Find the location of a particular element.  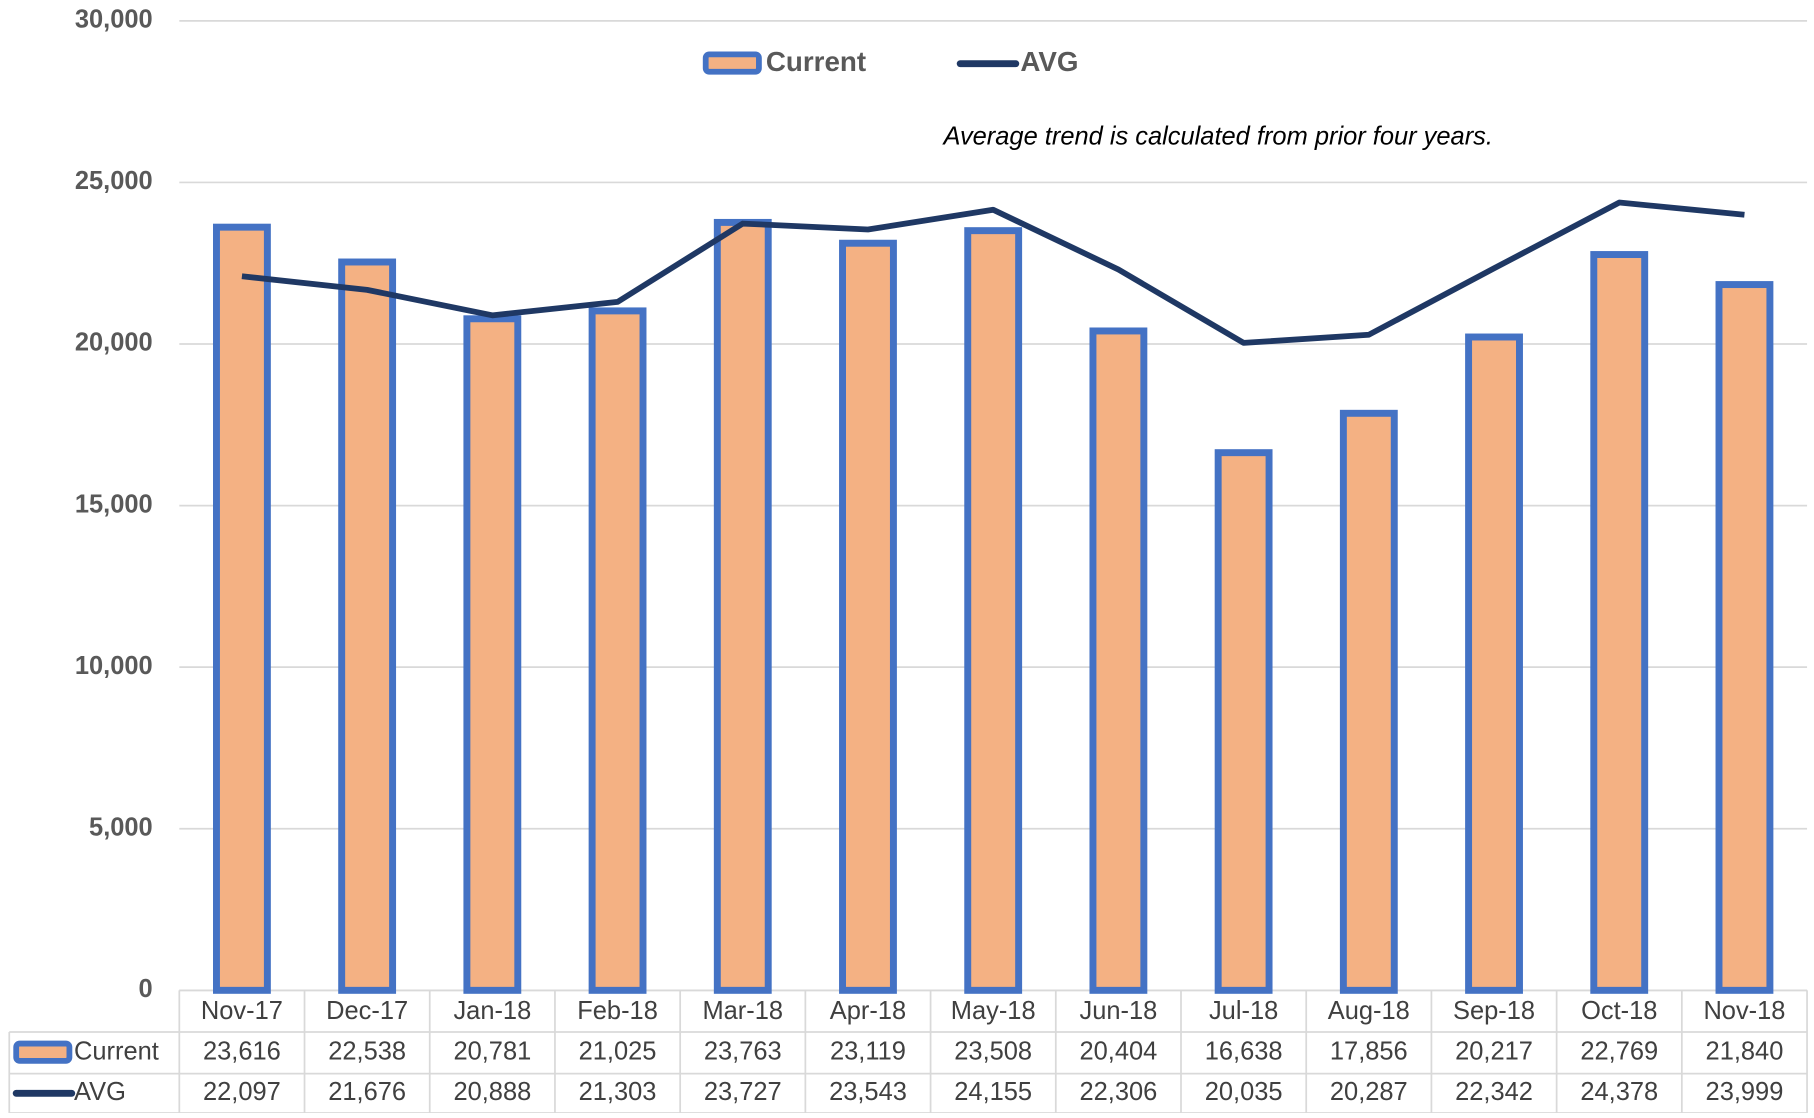

y-tick-label: 20,000 is located at coordinates (114, 343).